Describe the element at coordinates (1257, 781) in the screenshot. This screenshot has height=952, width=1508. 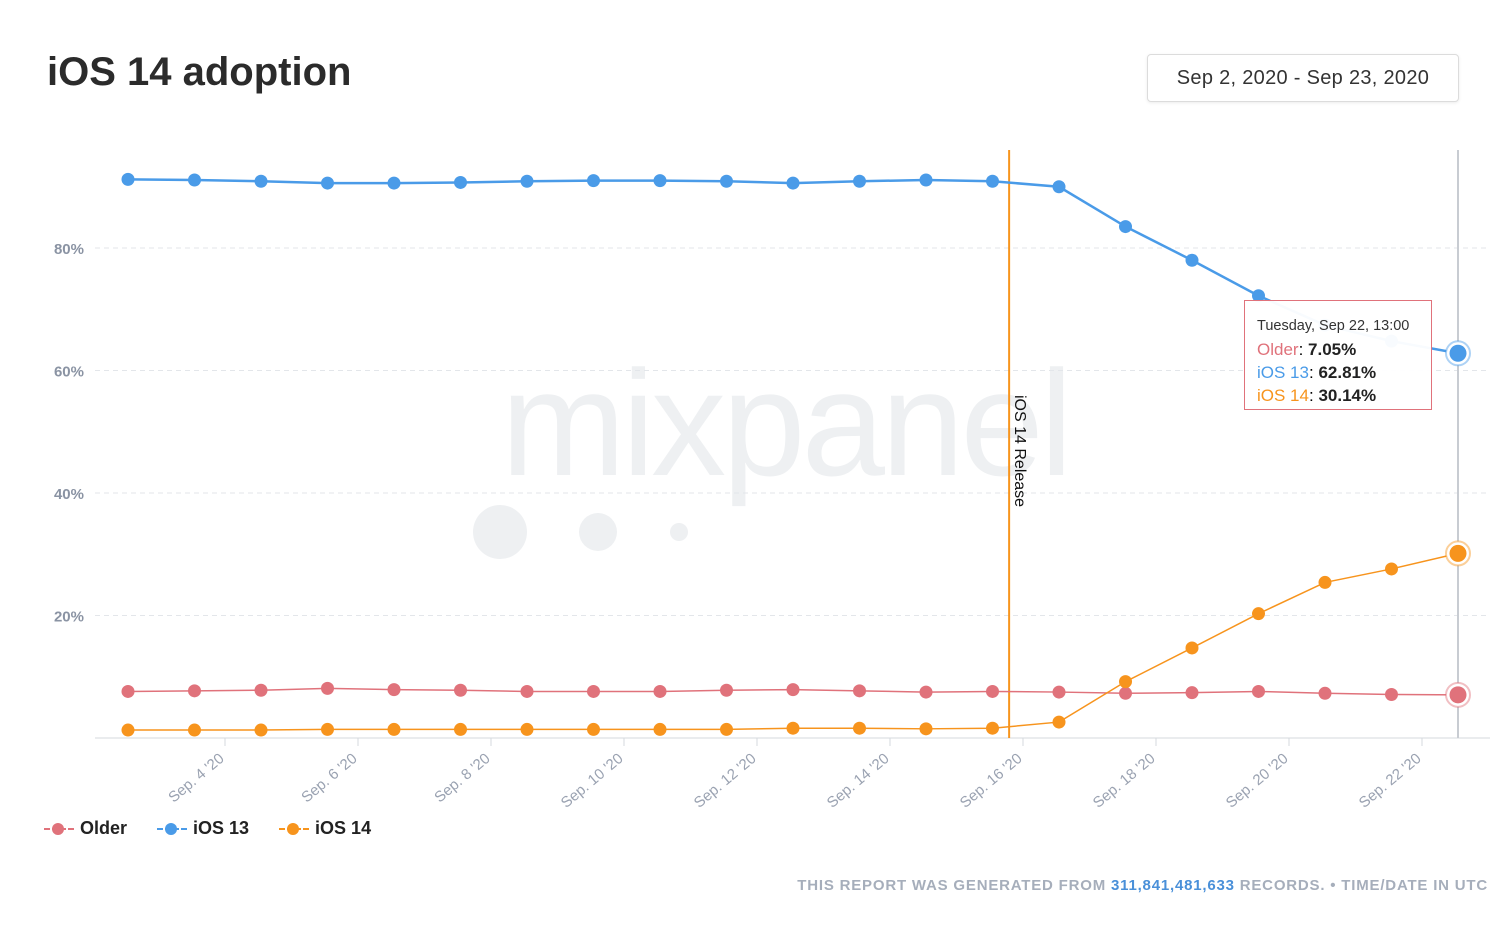
I see `x-tick-label: Sep. 20 '20` at that location.